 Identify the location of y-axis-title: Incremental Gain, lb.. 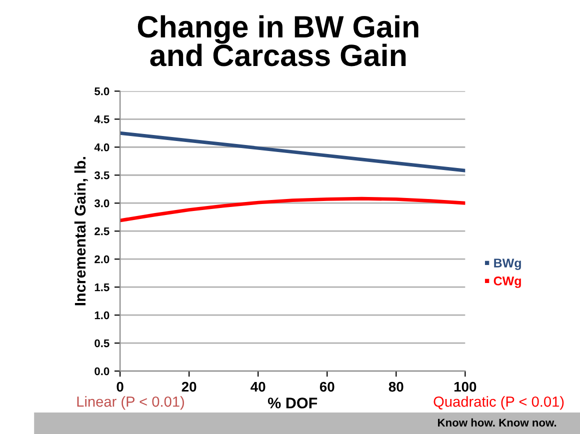
(81, 231).